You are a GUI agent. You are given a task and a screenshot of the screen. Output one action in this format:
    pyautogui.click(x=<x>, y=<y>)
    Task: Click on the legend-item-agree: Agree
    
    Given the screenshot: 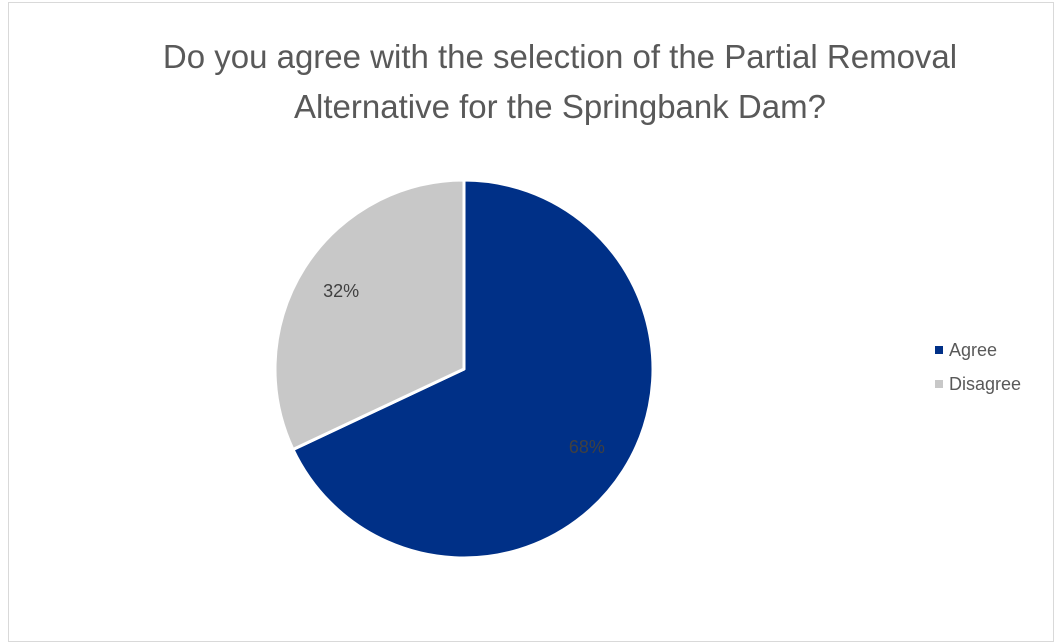 What is the action you would take?
    pyautogui.click(x=978, y=350)
    